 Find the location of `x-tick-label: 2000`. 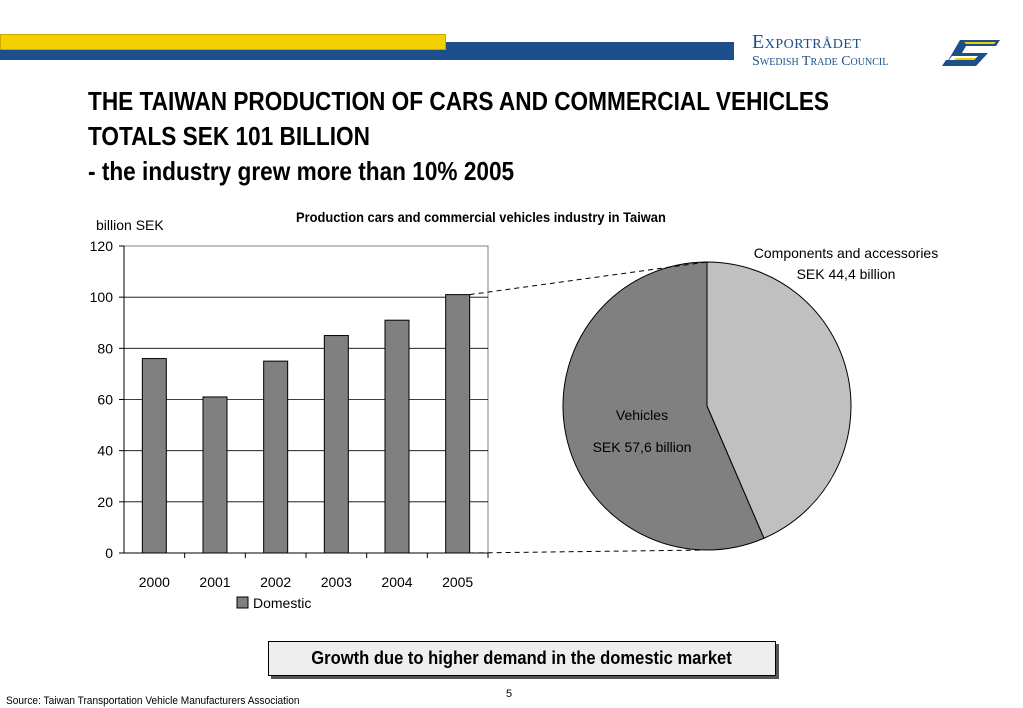

x-tick-label: 2000 is located at coordinates (154, 582).